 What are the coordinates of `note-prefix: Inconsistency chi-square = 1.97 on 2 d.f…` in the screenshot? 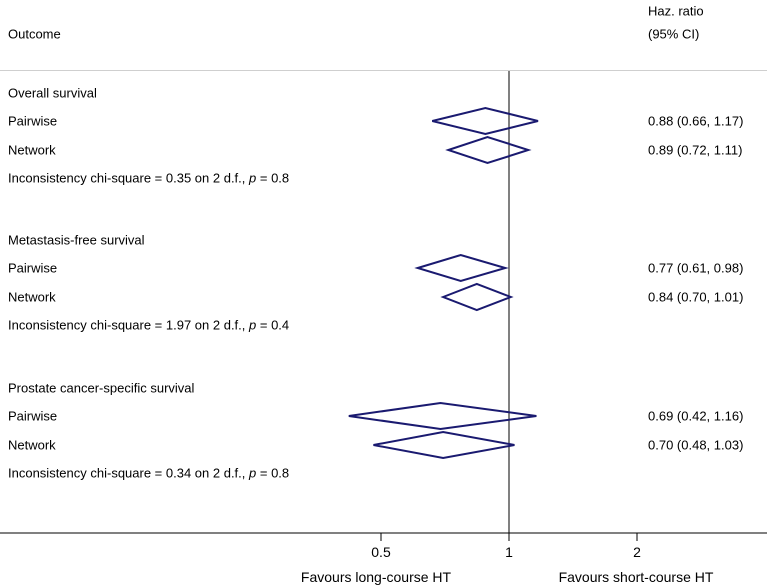 It's located at (129, 325).